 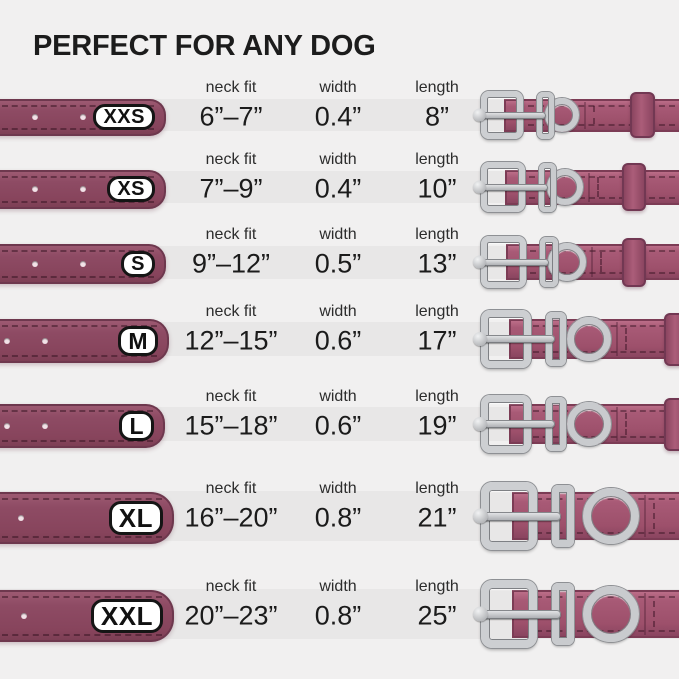 What do you see at coordinates (437, 615) in the screenshot?
I see `length-value: 25”` at bounding box center [437, 615].